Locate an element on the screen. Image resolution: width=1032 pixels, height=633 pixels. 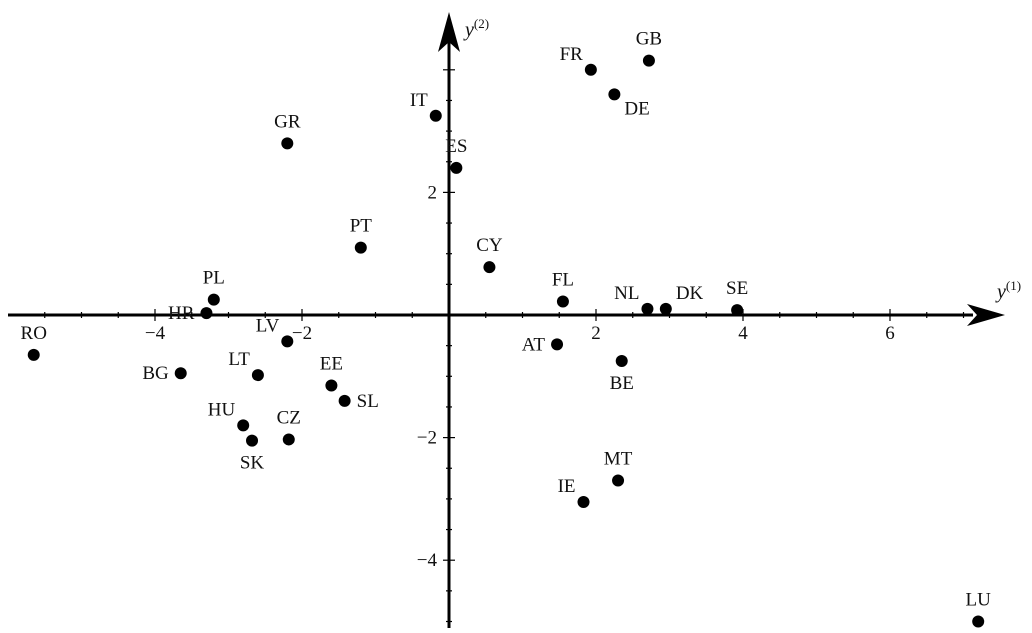
point-label-lt: LT is located at coordinates (239, 359).